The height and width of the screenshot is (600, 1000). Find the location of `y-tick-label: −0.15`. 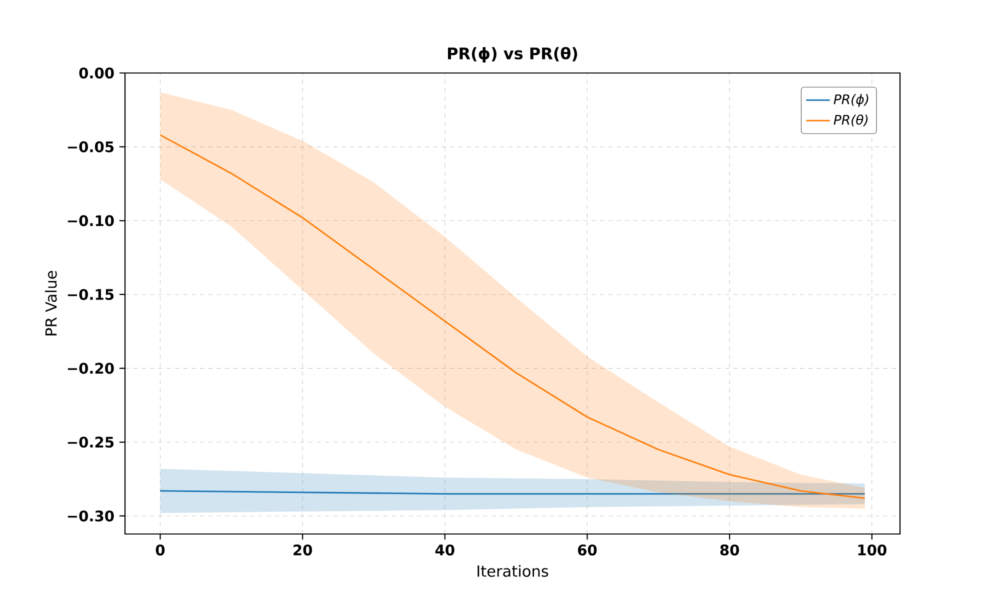

y-tick-label: −0.15 is located at coordinates (91, 294).